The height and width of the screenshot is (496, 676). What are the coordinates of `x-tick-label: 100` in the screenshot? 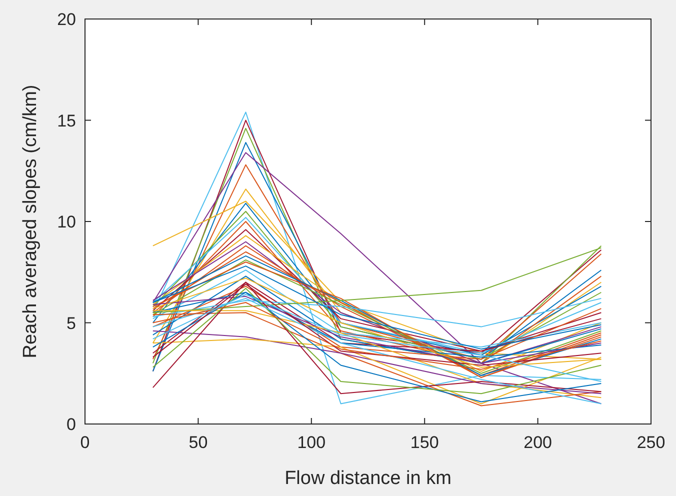 It's located at (311, 442).